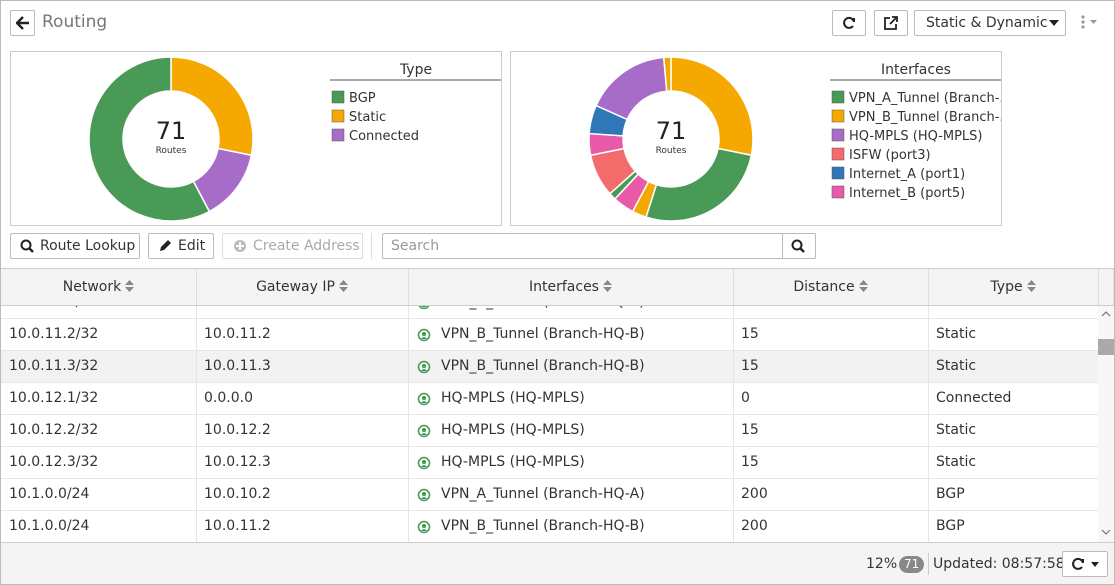 The width and height of the screenshot is (1115, 585). Describe the element at coordinates (831, 287) in the screenshot. I see `column-header: Distance` at that location.